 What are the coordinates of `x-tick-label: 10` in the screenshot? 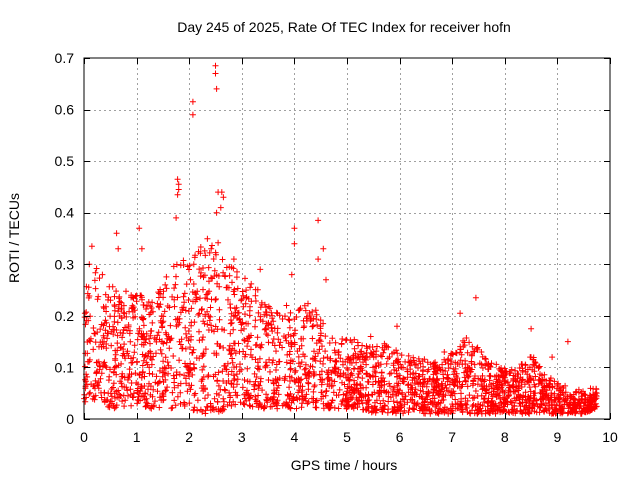 It's located at (610, 437).